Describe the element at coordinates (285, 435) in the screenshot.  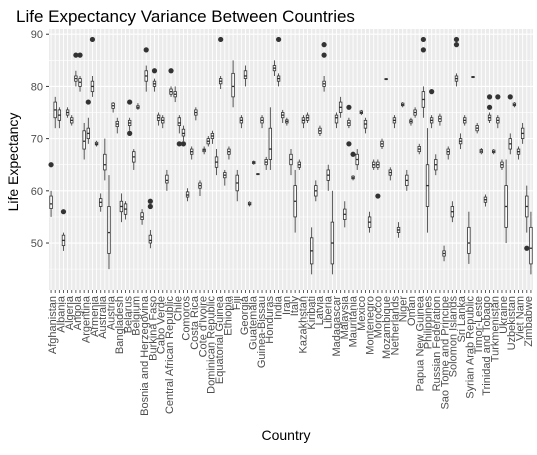
I see `x-axis-title: Country` at that location.